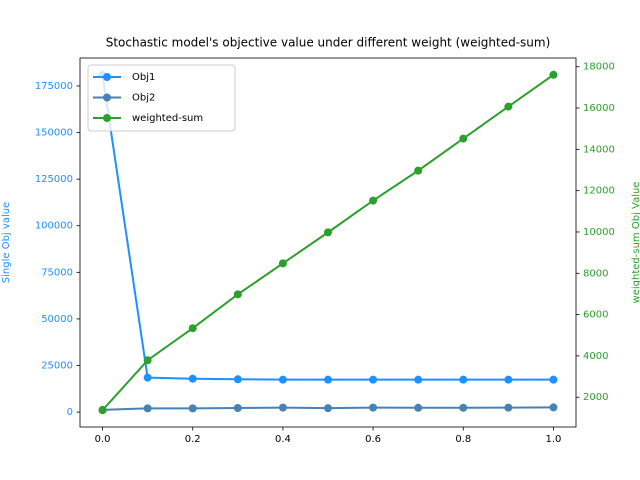 The height and width of the screenshot is (480, 640). Describe the element at coordinates (595, 315) in the screenshot. I see `y2-tick-label: 6000` at that location.